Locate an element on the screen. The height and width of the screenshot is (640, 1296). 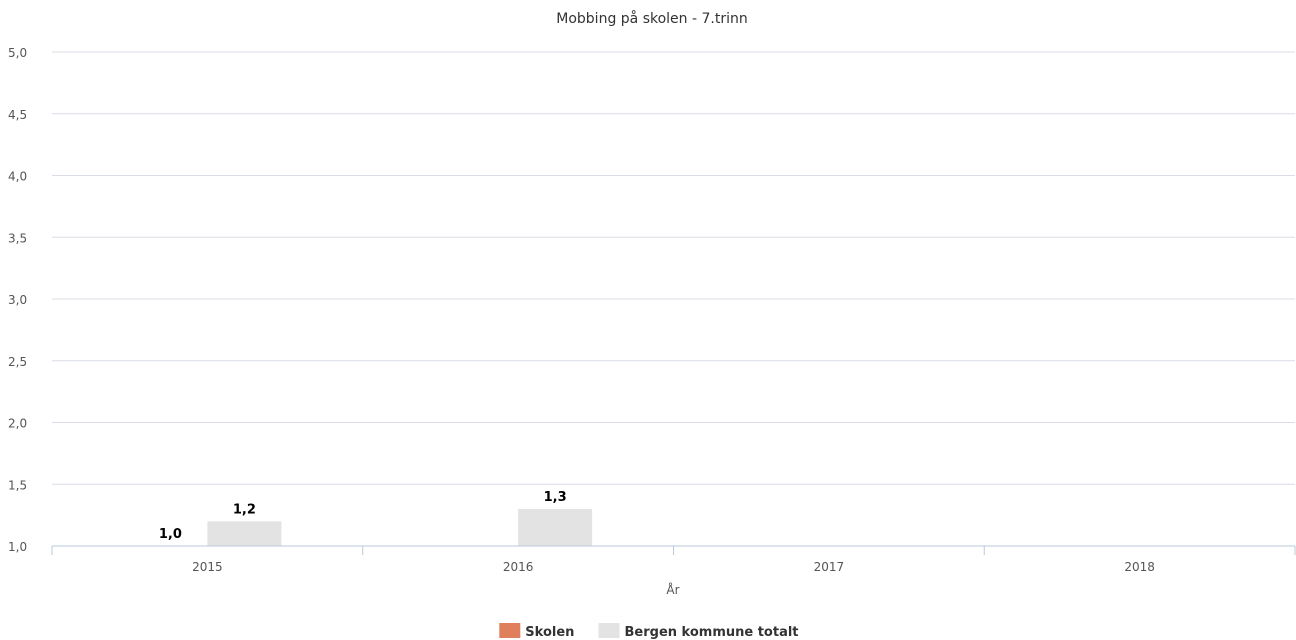
y-tick-label: 1,0 is located at coordinates (17, 547).